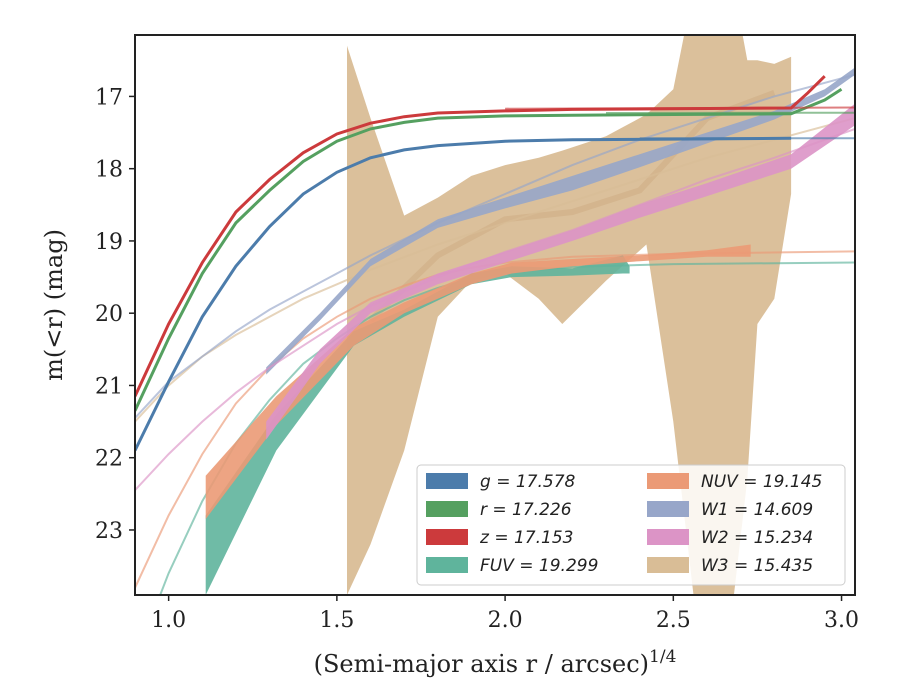 The height and width of the screenshot is (700, 900). Describe the element at coordinates (495, 662) in the screenshot. I see `x-axis-label: (Semi-major axis r / arcsec)1/4` at that location.